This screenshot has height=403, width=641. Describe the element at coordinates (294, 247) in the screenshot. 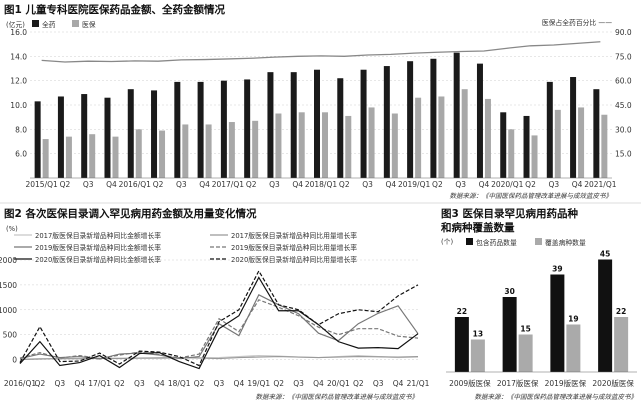

I see `chart2-legend-label: 2019版医保目录新增品种同比用量增长率` at that location.